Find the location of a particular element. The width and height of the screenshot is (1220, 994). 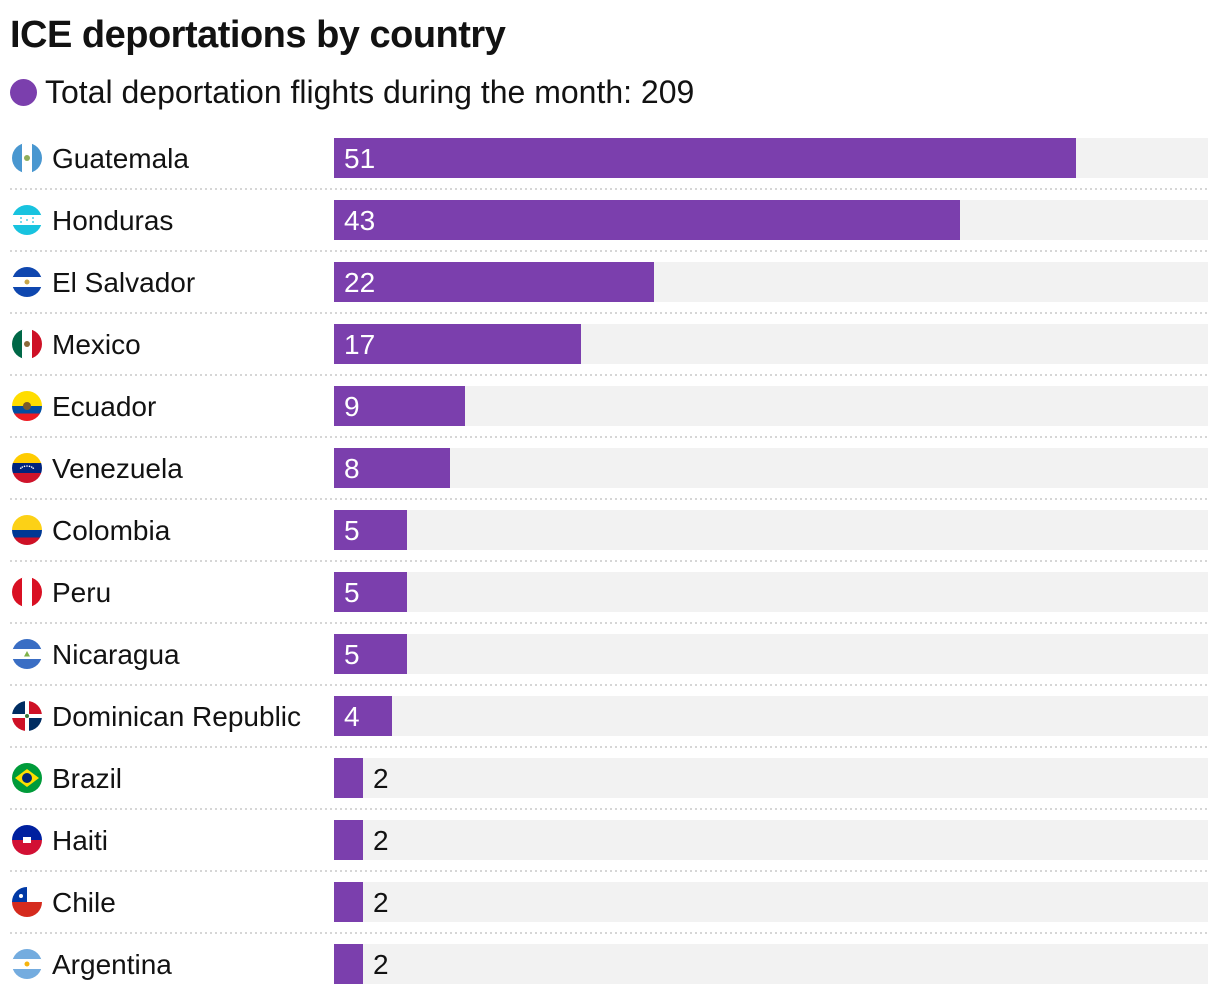

category-label: Ecuador is located at coordinates (104, 406).